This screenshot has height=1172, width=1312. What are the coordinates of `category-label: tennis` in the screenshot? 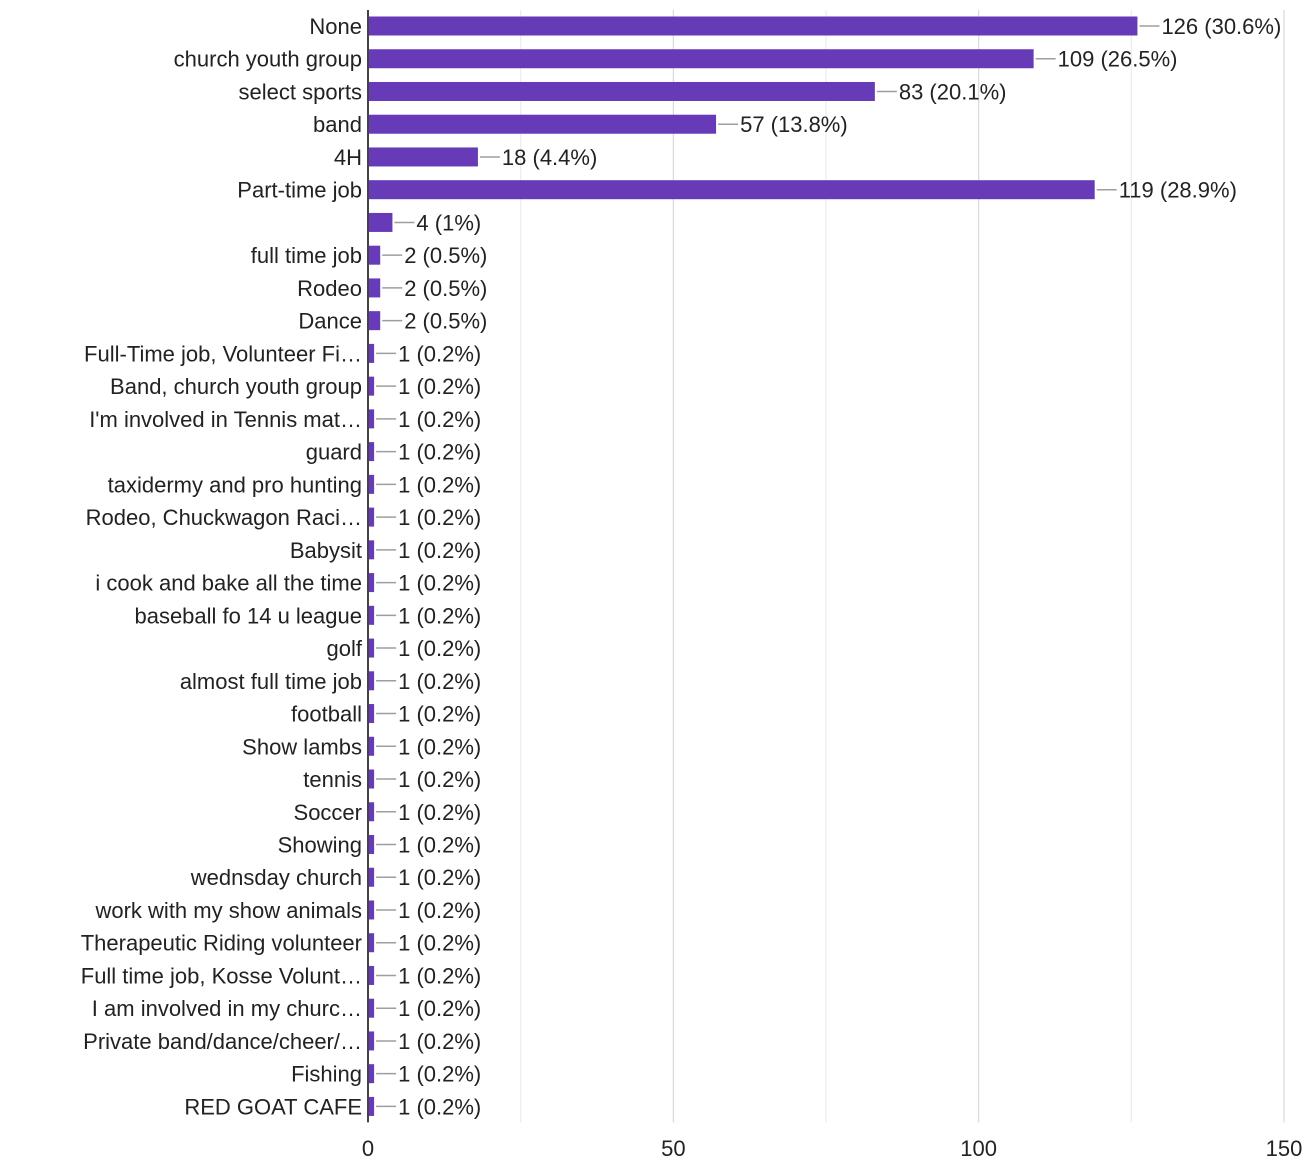 It's located at (332, 779).